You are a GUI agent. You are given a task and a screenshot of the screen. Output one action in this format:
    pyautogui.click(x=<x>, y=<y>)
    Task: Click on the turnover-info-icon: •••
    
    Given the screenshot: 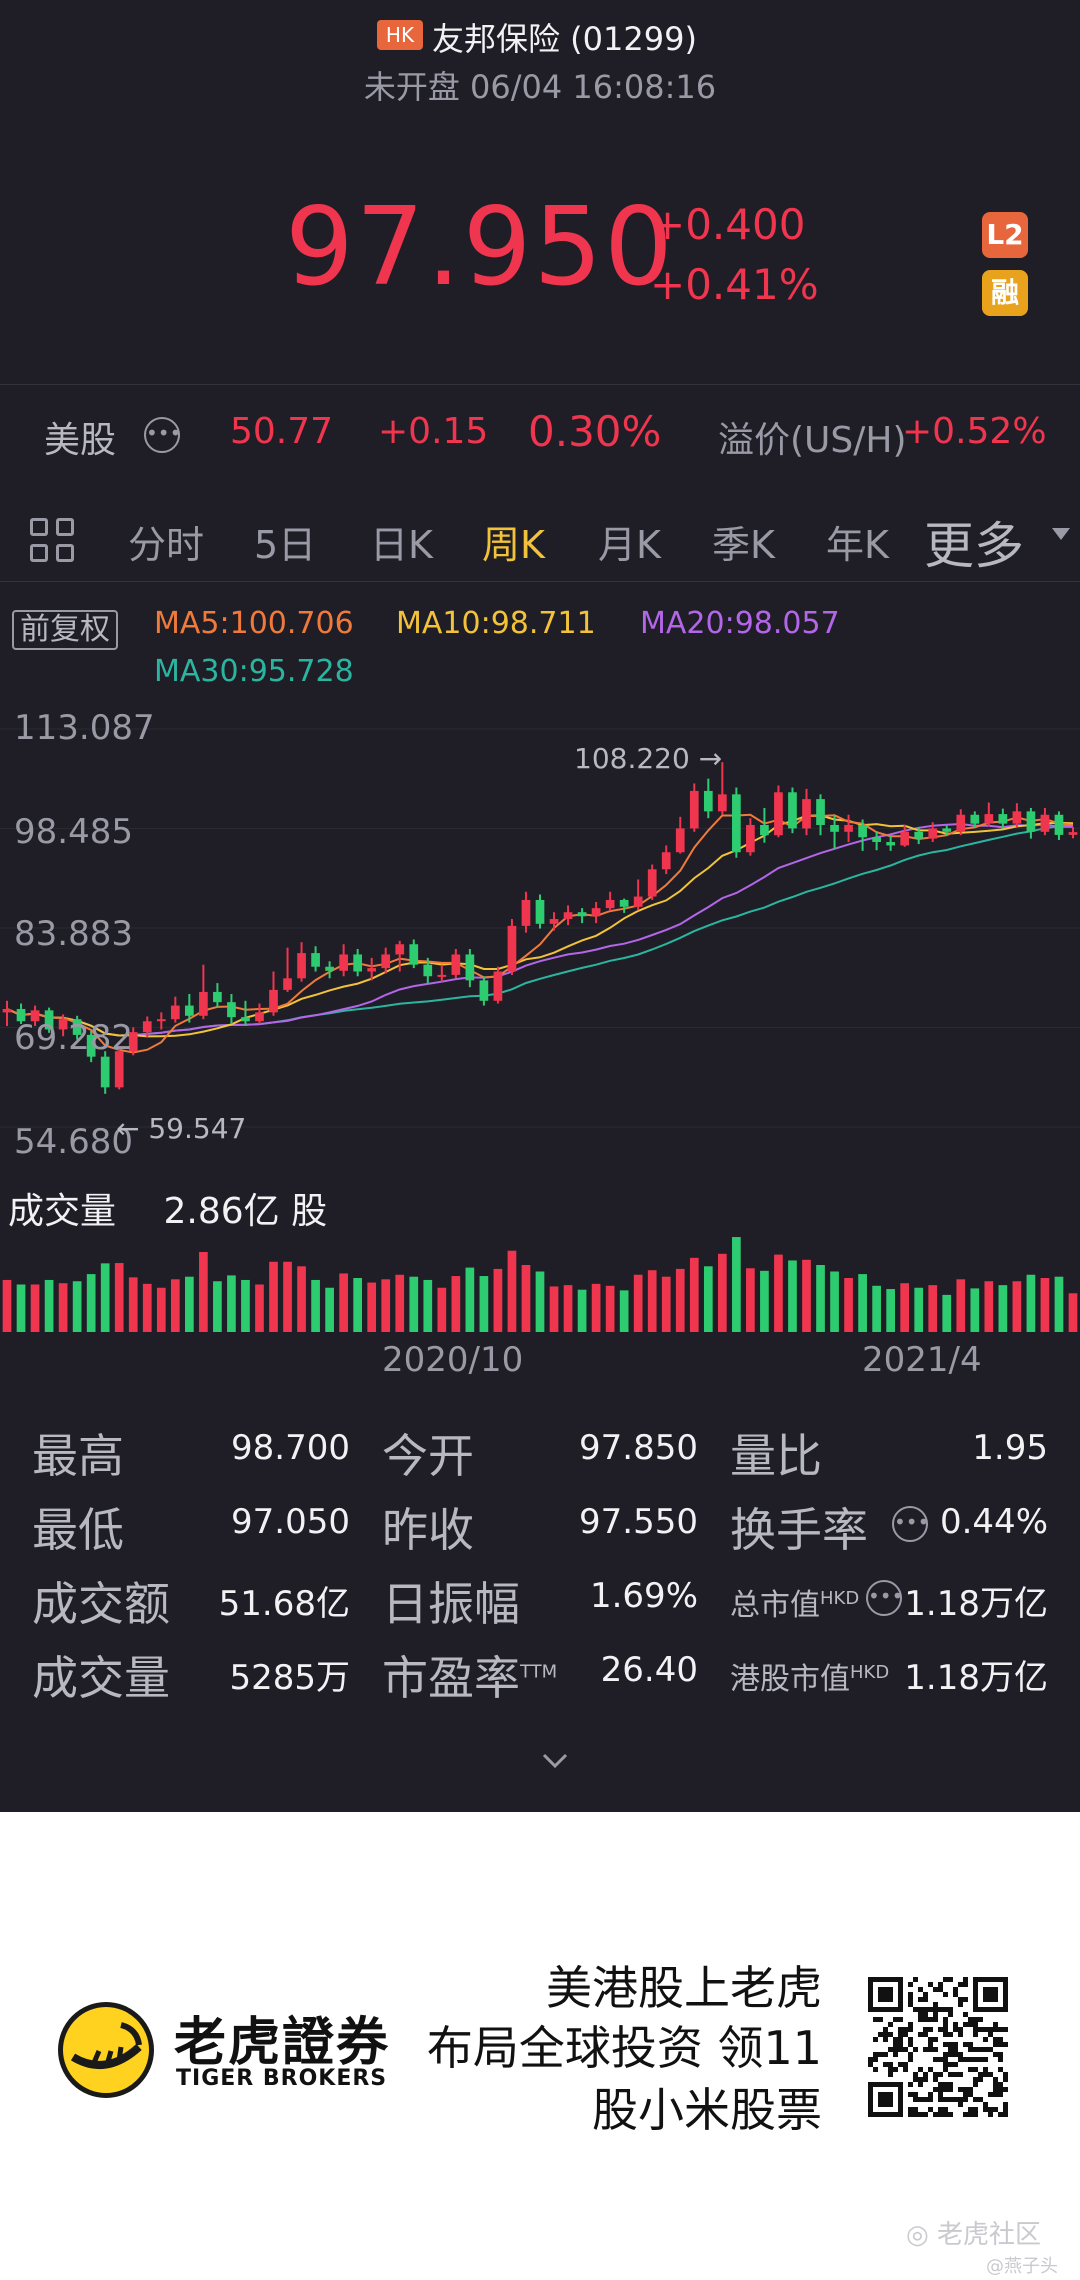 What is the action you would take?
    pyautogui.click(x=910, y=1524)
    